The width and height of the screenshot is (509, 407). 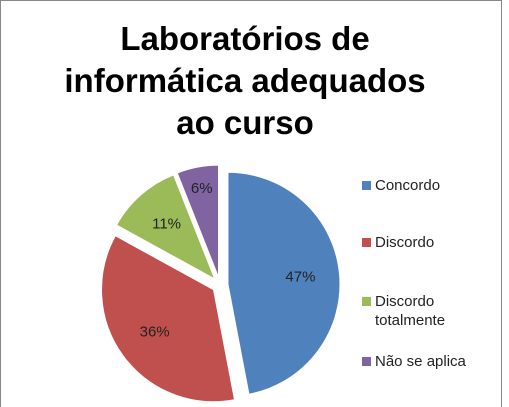 What do you see at coordinates (300, 276) in the screenshot?
I see `data-label: 47%` at bounding box center [300, 276].